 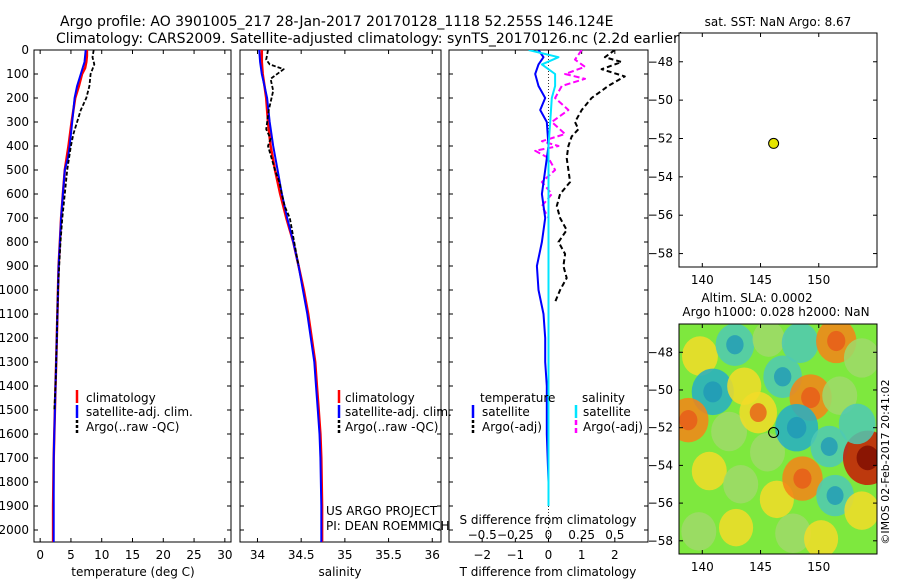 I want to click on depth-tick-label: 200, so click(x=17, y=98).